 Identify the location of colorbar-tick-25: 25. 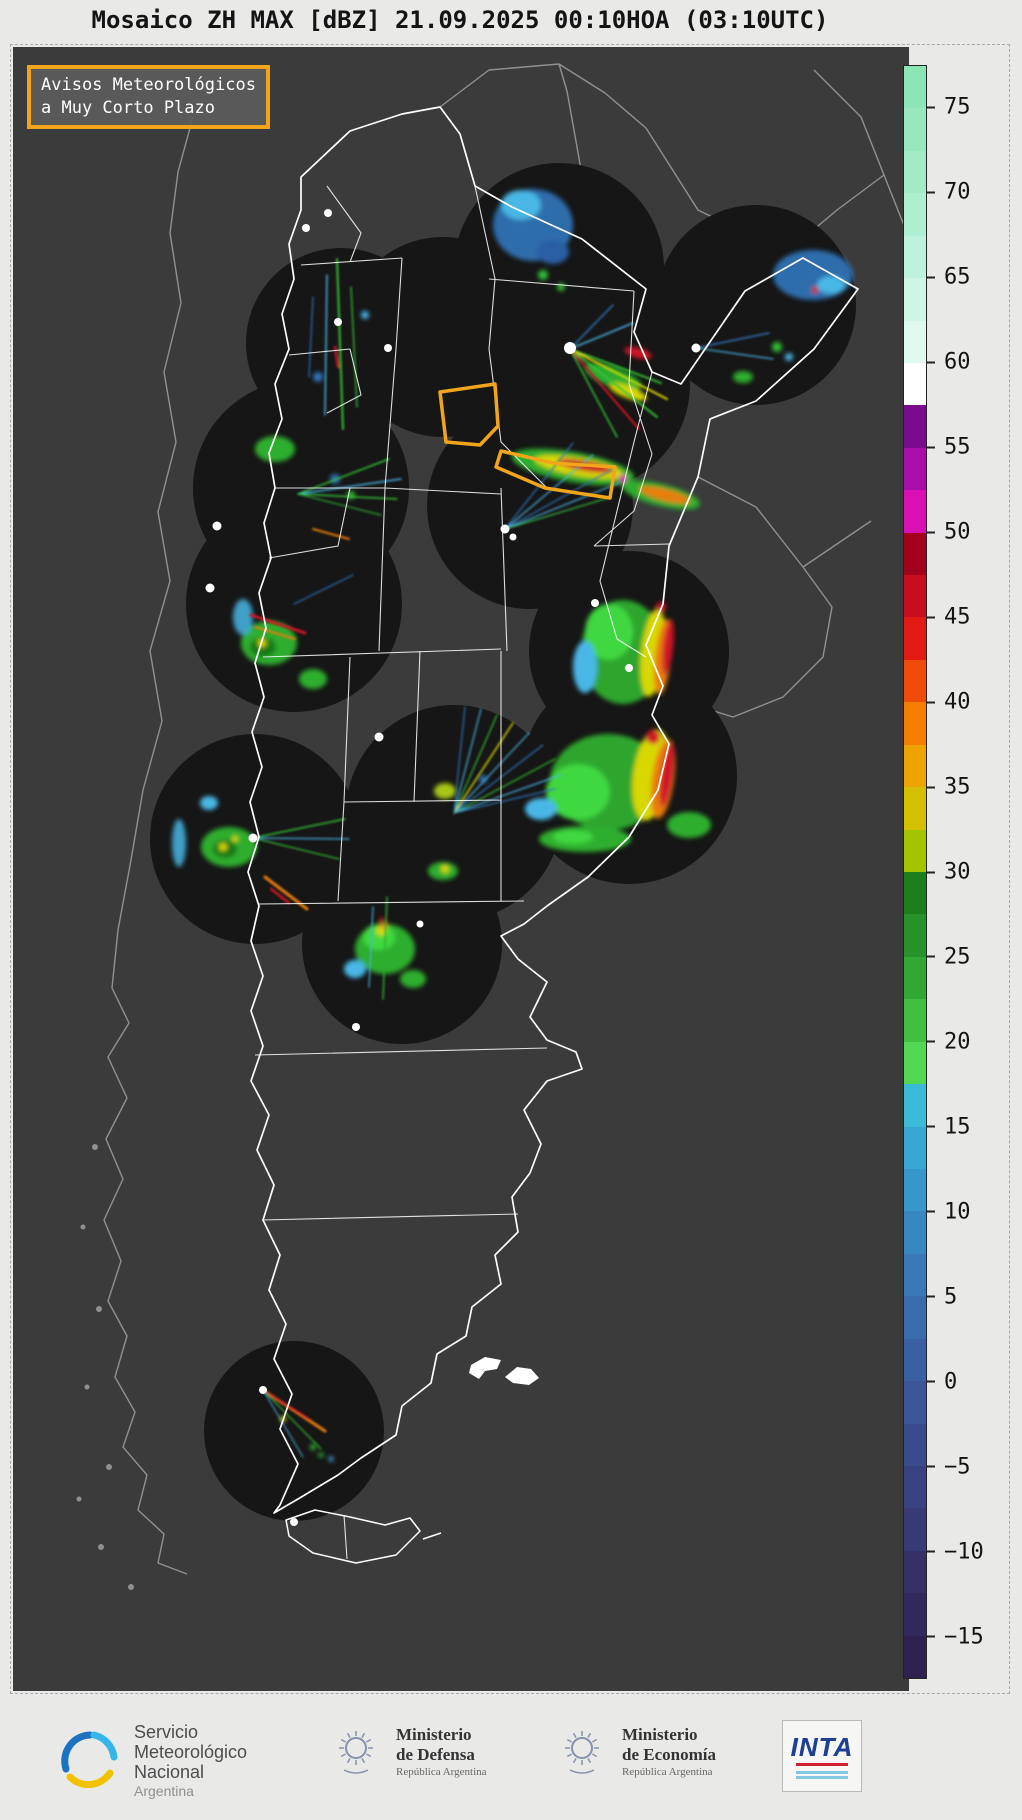
(949, 956).